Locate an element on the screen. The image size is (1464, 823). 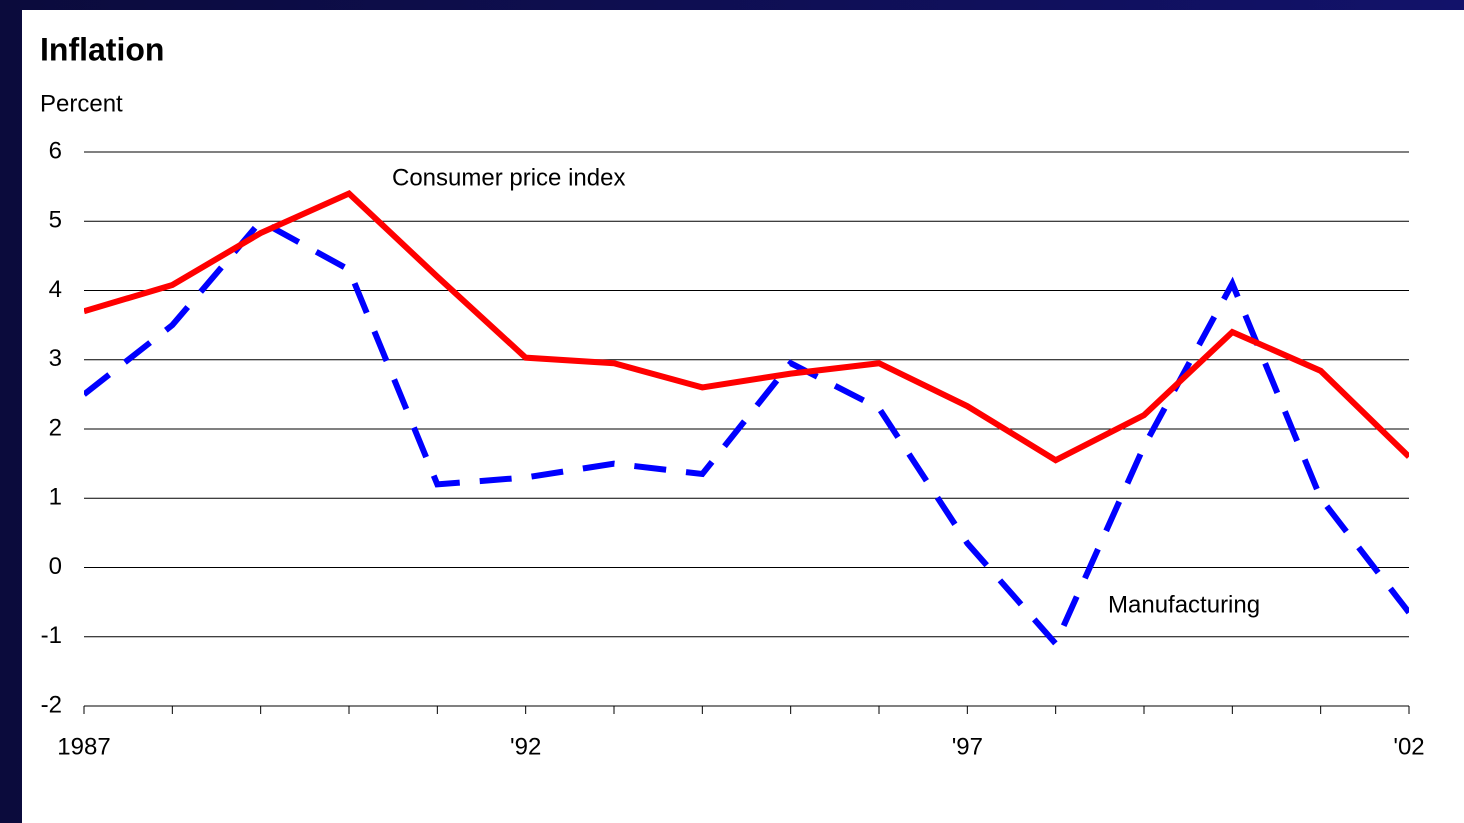
x-tick-label: '92 is located at coordinates (525, 746).